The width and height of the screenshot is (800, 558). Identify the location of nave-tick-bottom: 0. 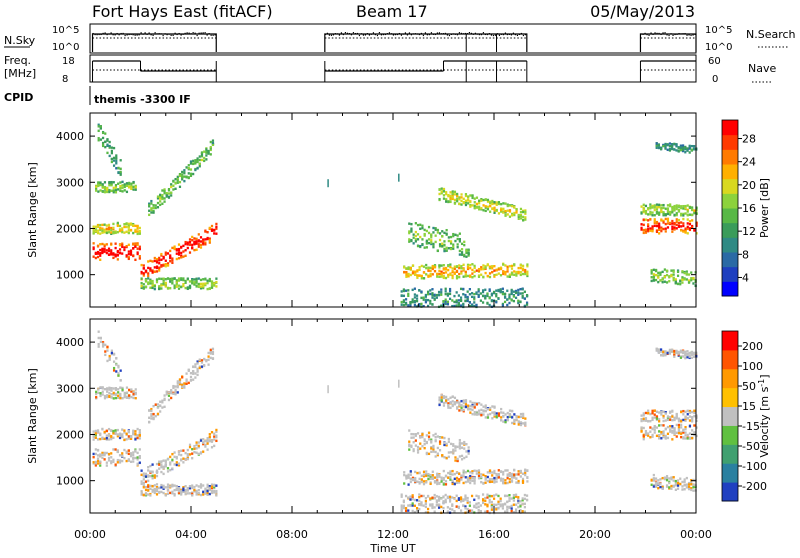
(715, 79).